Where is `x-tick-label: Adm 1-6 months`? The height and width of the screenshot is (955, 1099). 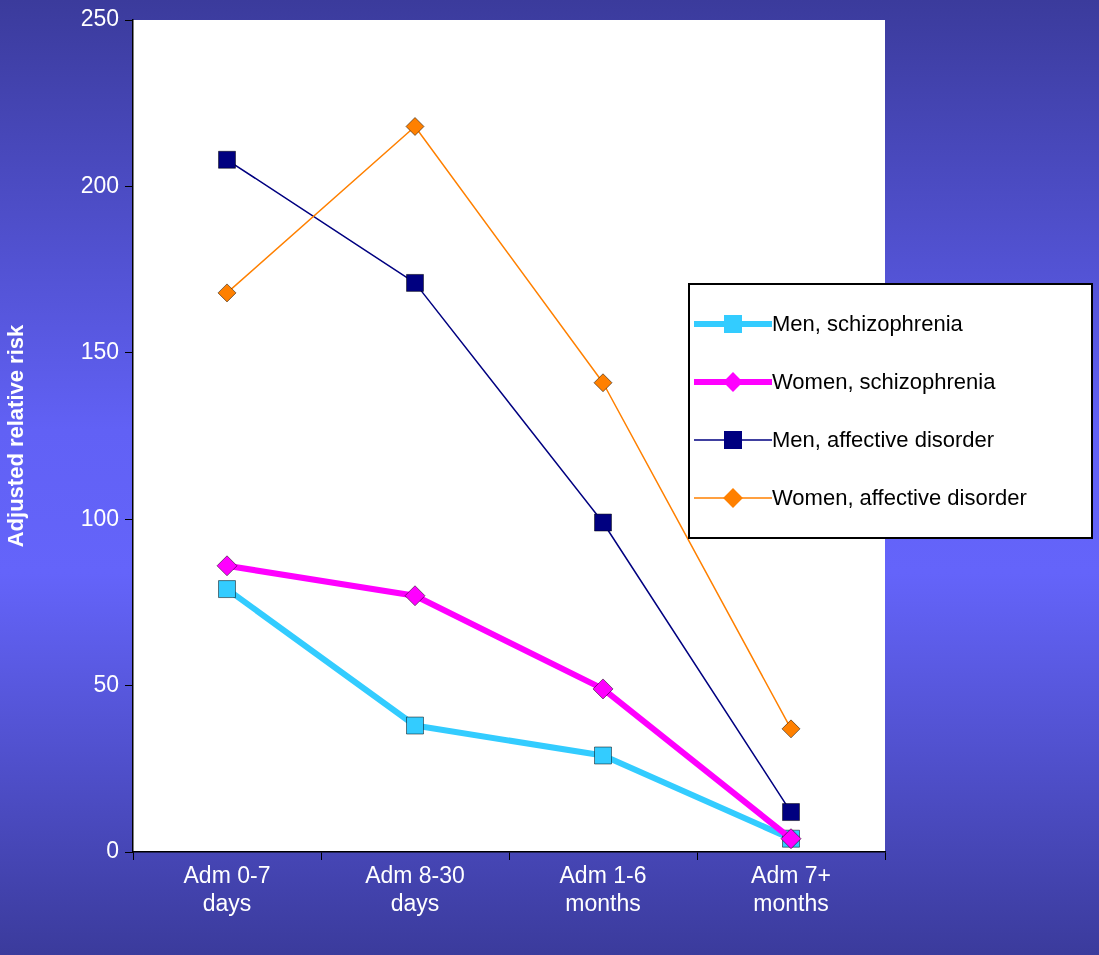 x-tick-label: Adm 1-6 months is located at coordinates (603, 889).